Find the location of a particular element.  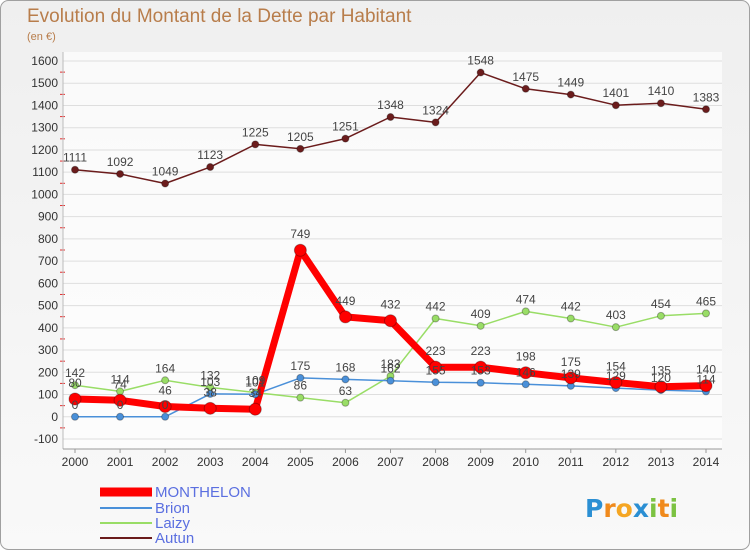

x-tick-label: 2001 is located at coordinates (120, 462).